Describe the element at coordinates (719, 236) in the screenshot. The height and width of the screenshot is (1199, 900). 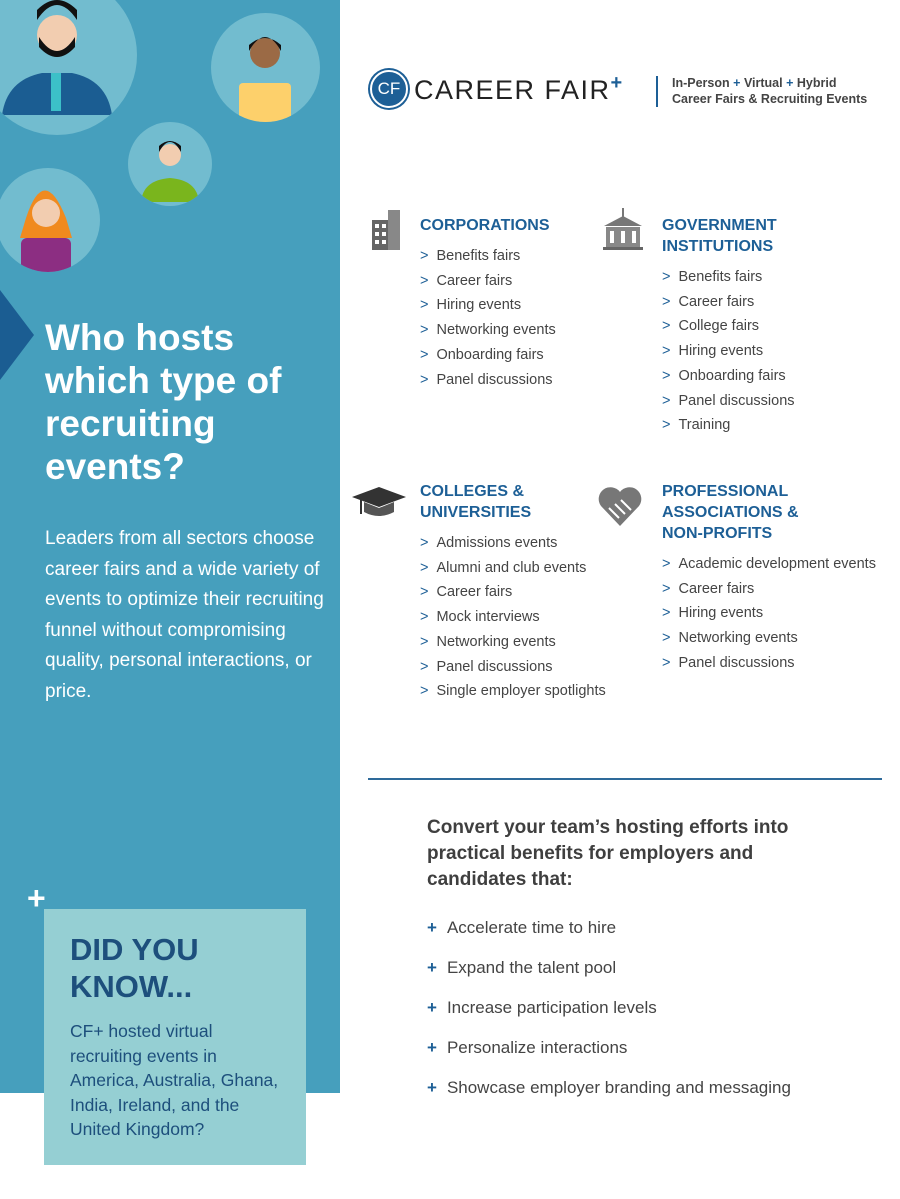
I see `section-title: GOVERNMENT INSTITUTIONS` at that location.